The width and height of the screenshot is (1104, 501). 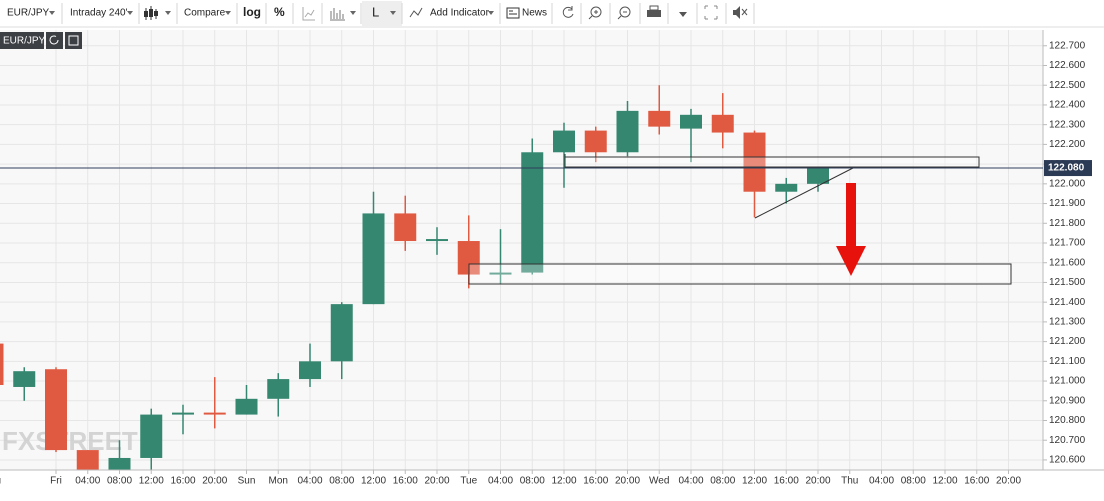 I want to click on compare-button: Compare, so click(x=207, y=13).